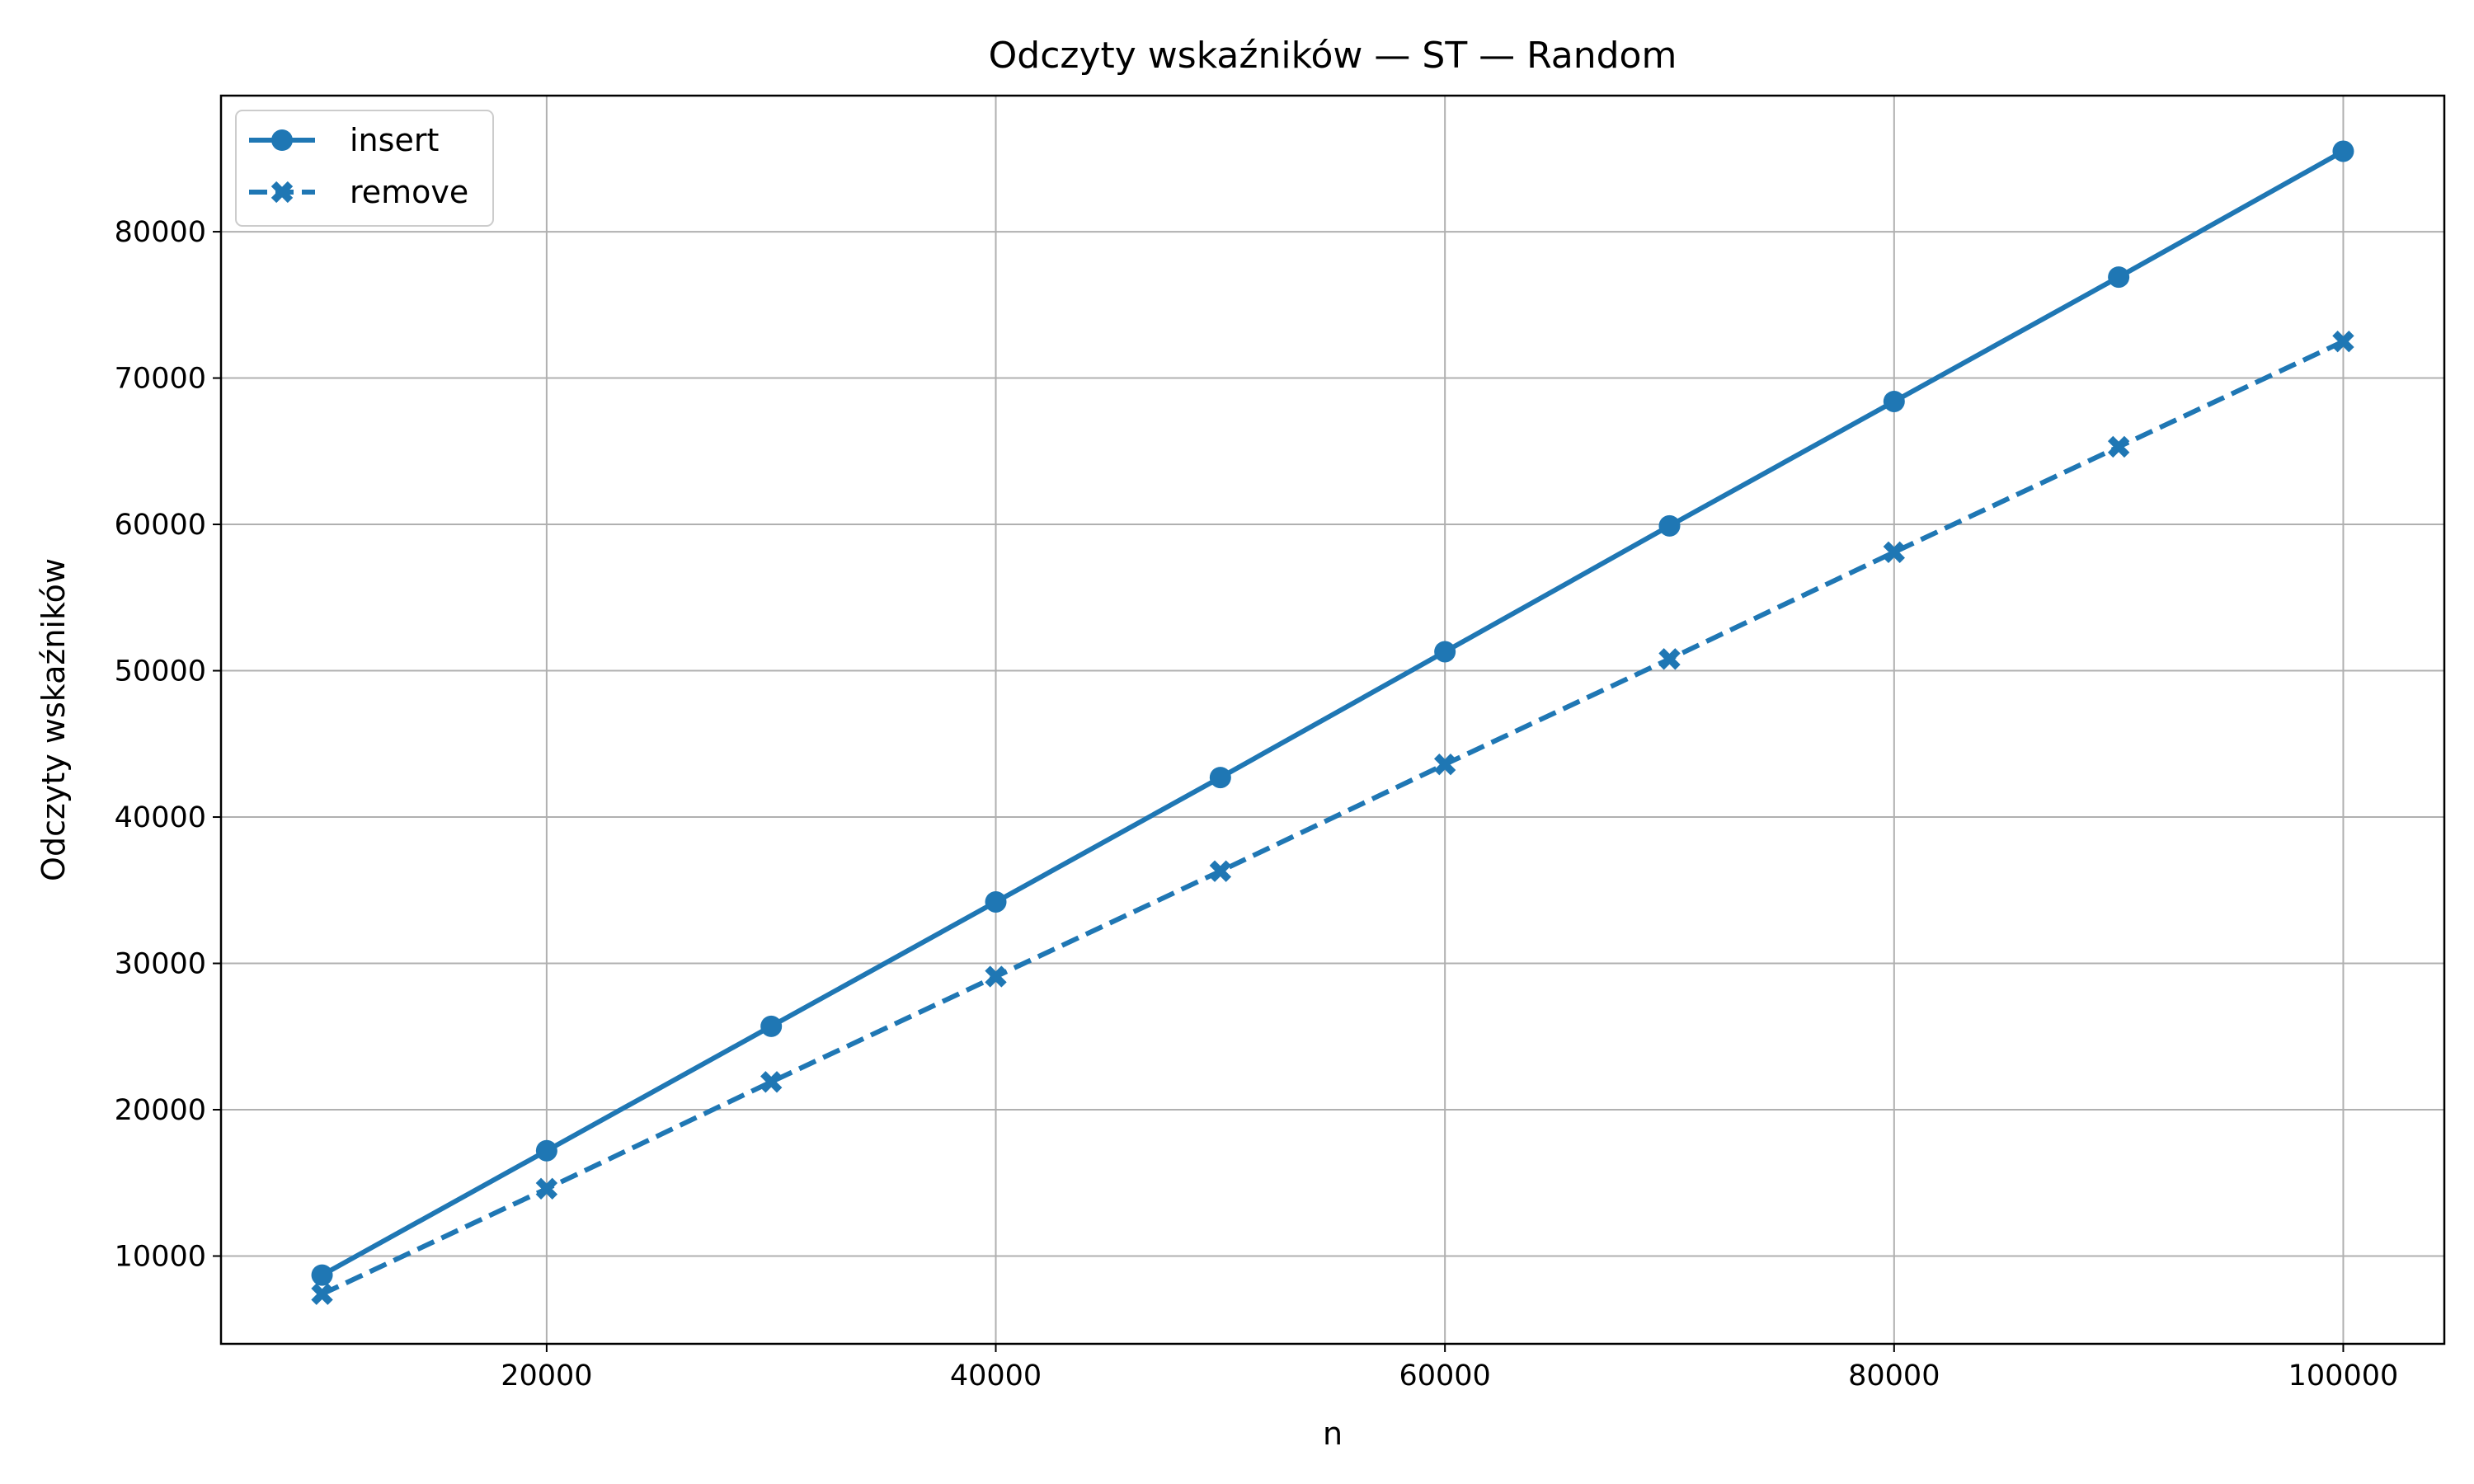  I want to click on legend-marker-insert, so click(282, 140).